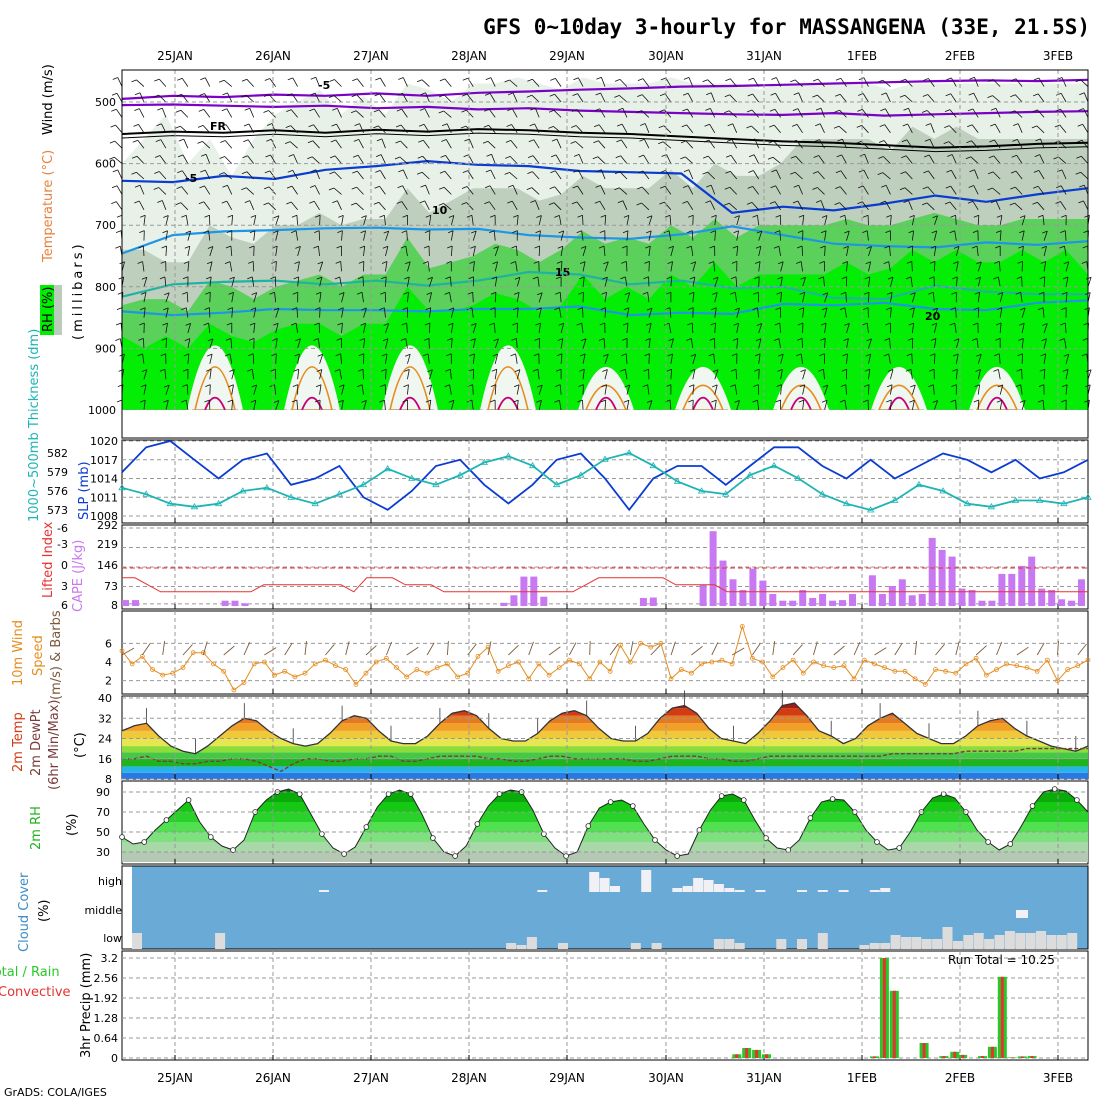  What do you see at coordinates (605, 424) in the screenshot?
I see `upper-below-surface` at bounding box center [605, 424].